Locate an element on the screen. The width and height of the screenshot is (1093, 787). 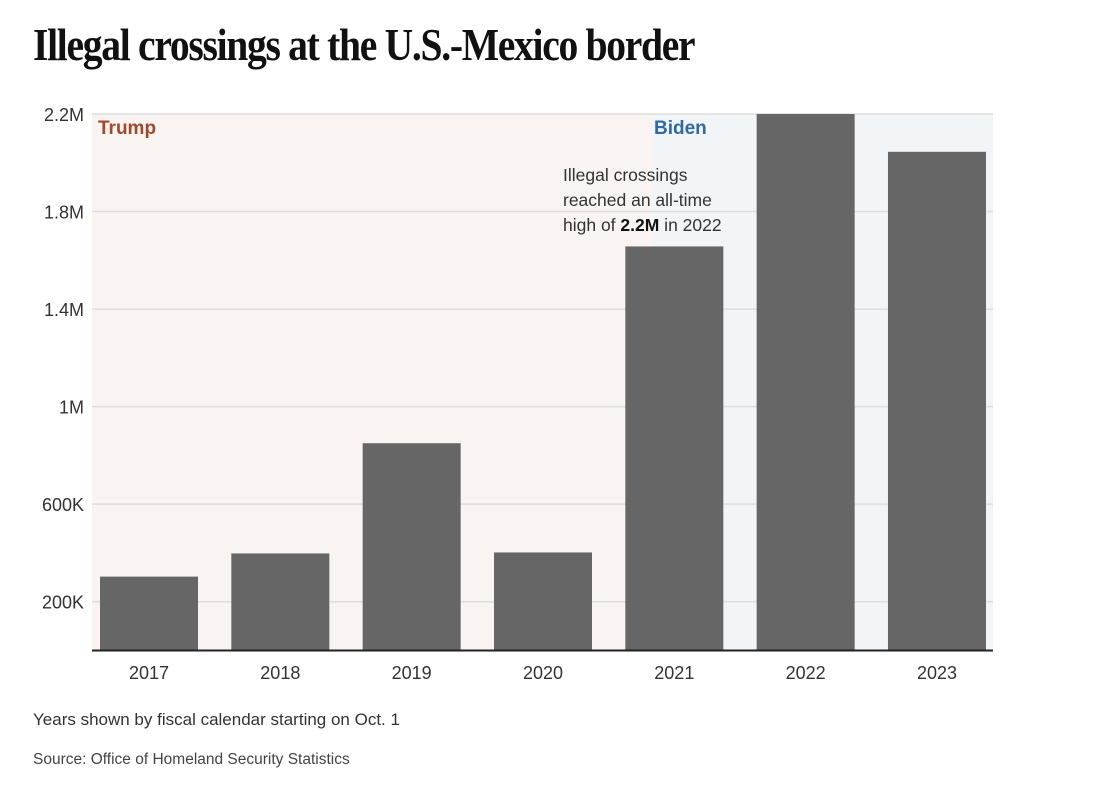
annotation-suffix: in 2022 is located at coordinates (690, 225).